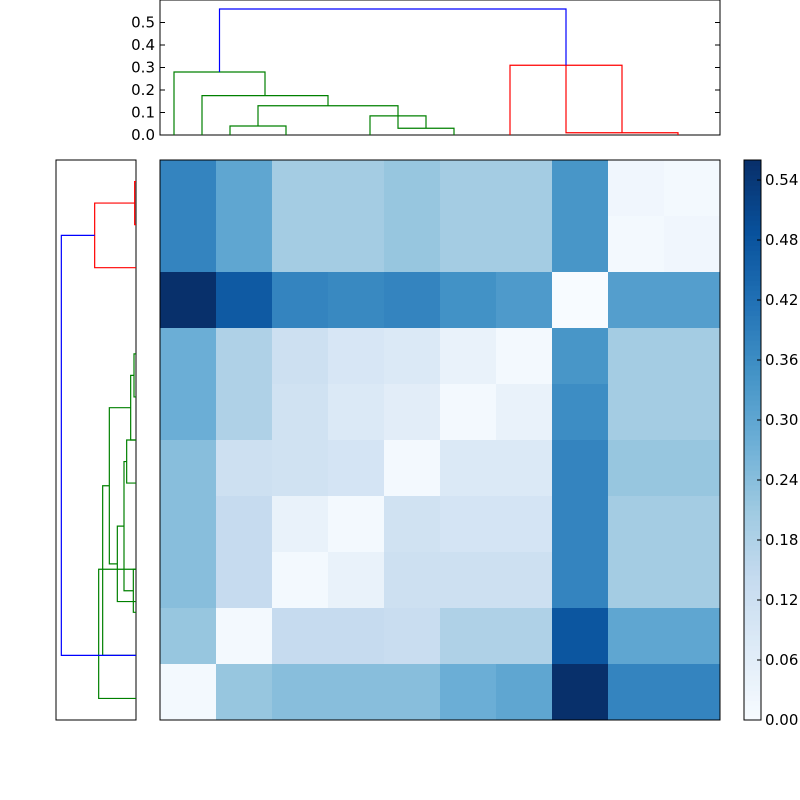 This screenshot has width=800, height=800. What do you see at coordinates (143, 90) in the screenshot?
I see `y-tick-label: 0.2` at bounding box center [143, 90].